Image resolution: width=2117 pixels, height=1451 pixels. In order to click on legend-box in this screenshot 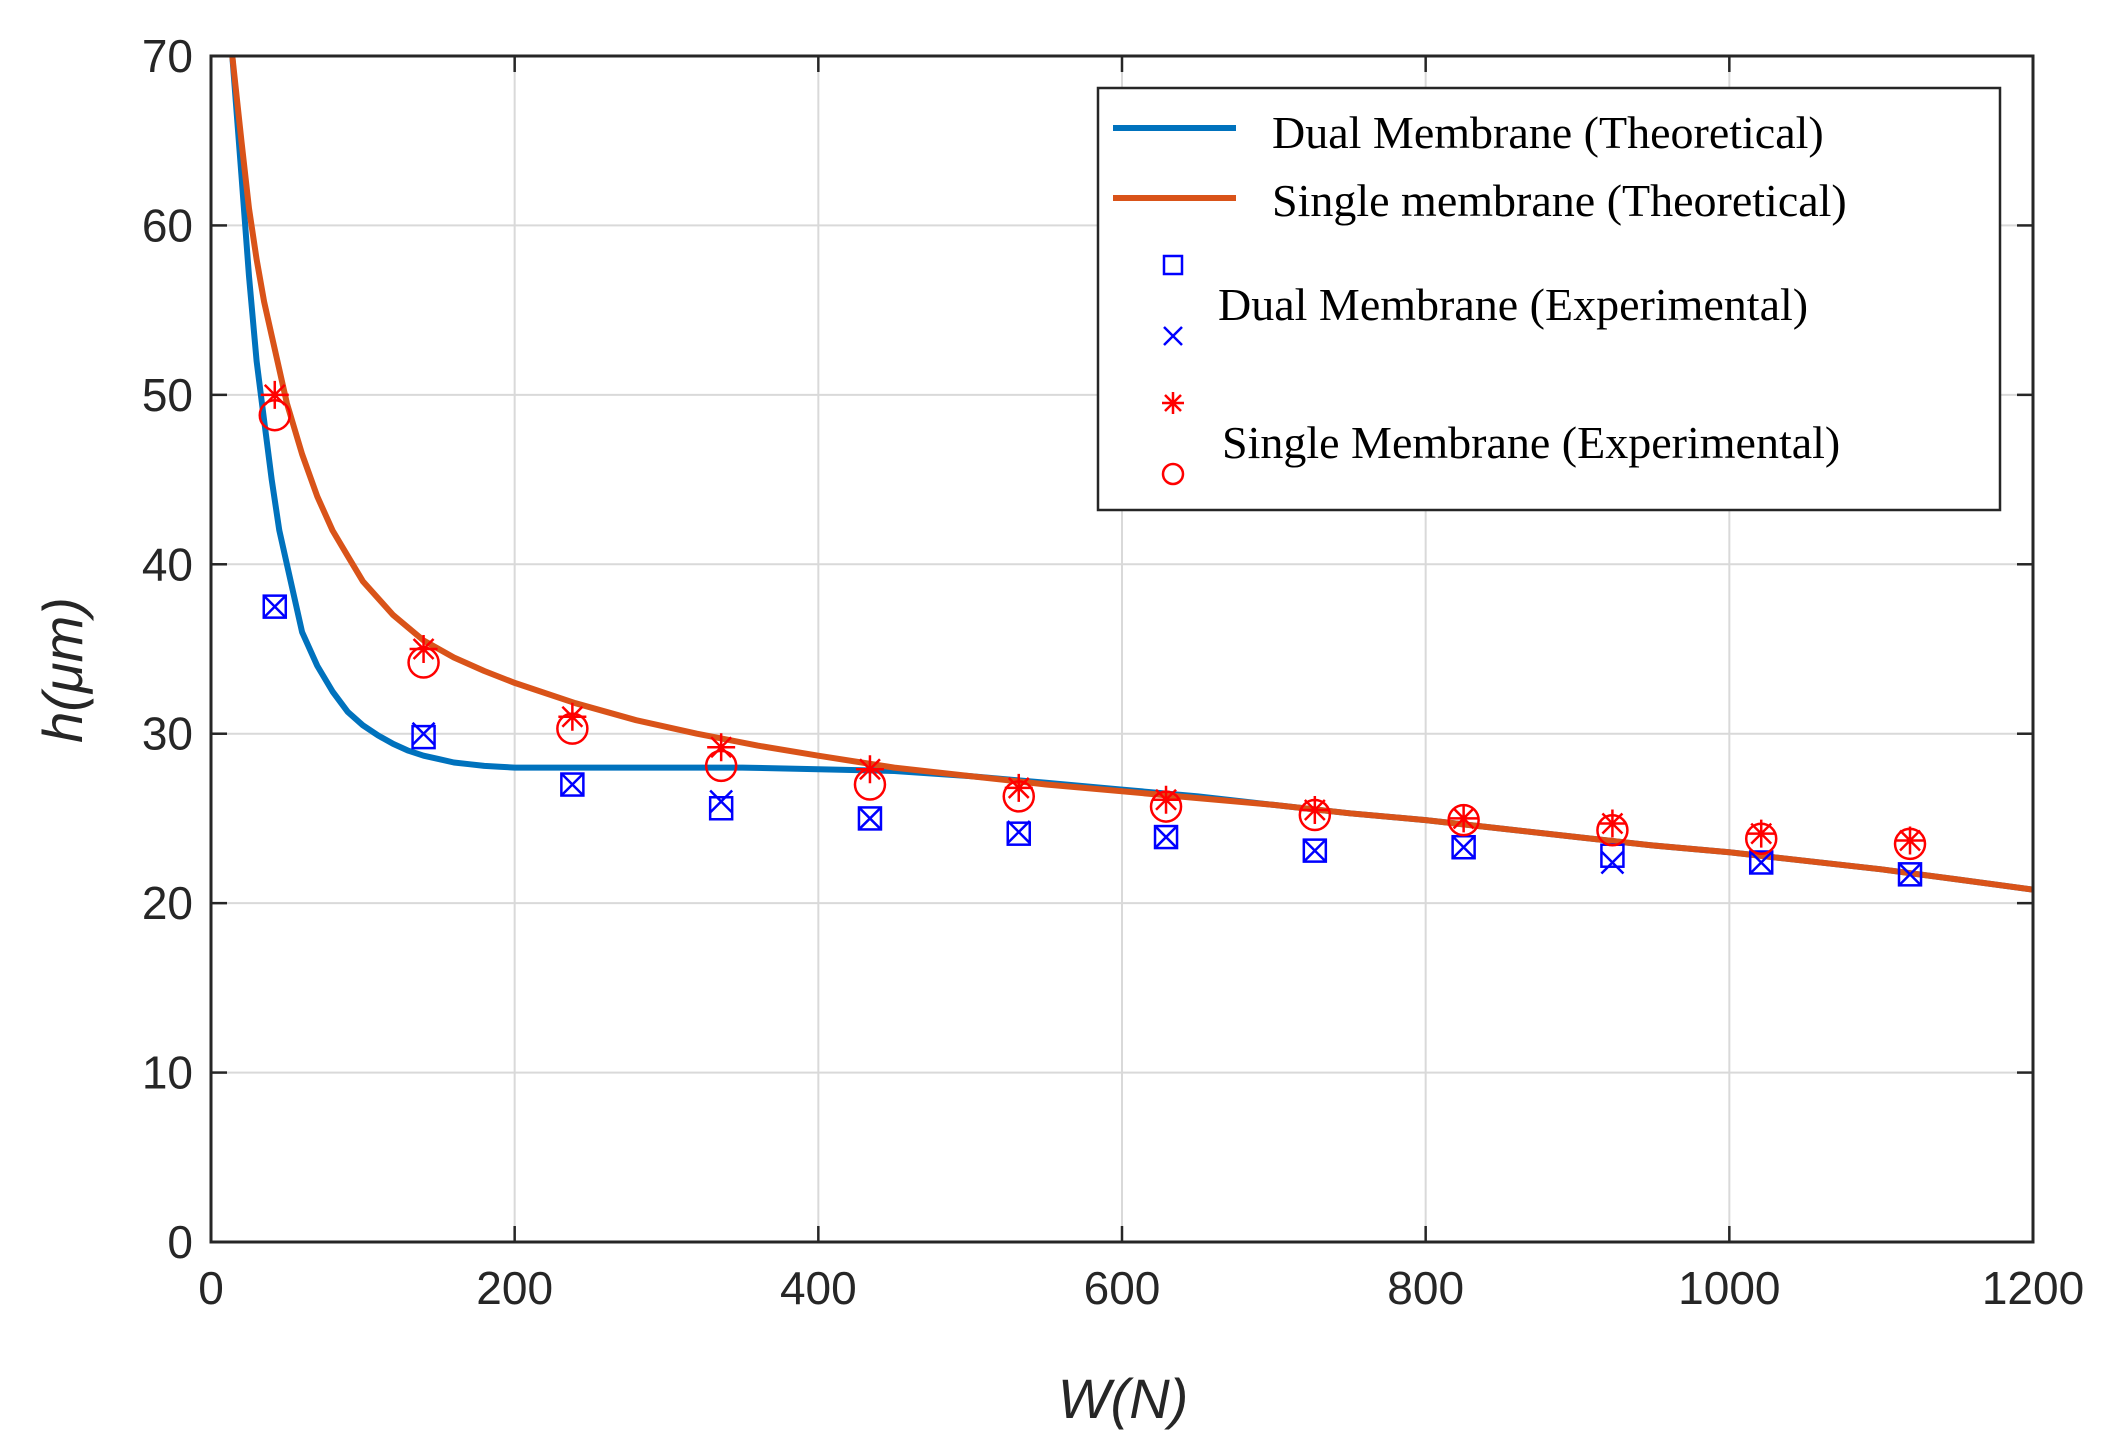, I will do `click(1549, 299)`.